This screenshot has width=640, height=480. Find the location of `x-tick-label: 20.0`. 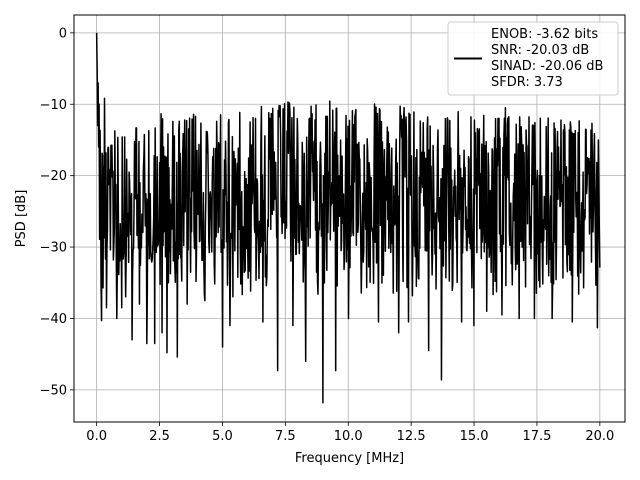

x-tick-label: 20.0 is located at coordinates (599, 436).